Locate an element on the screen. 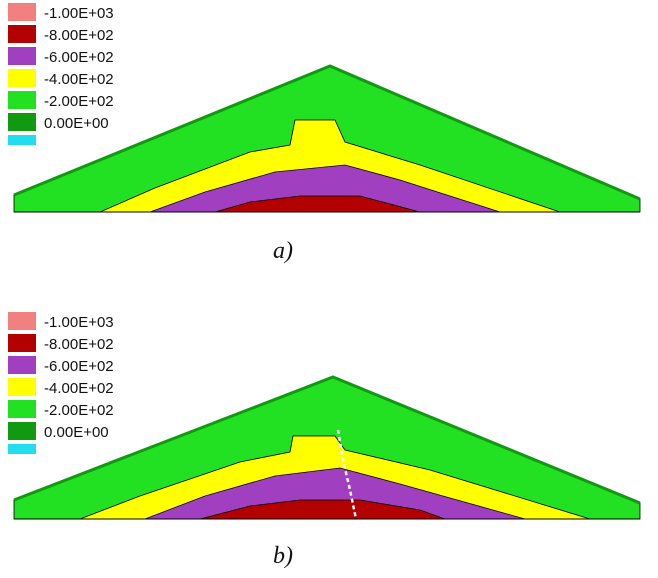 This screenshot has width=658, height=578. crack-line-b is located at coordinates (347, 474).